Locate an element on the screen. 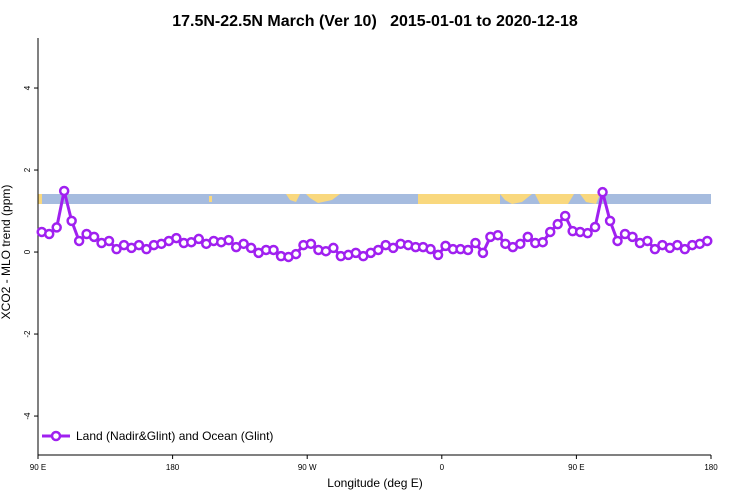 The width and height of the screenshot is (750, 500). x-tick-label: 90 W is located at coordinates (307, 467).